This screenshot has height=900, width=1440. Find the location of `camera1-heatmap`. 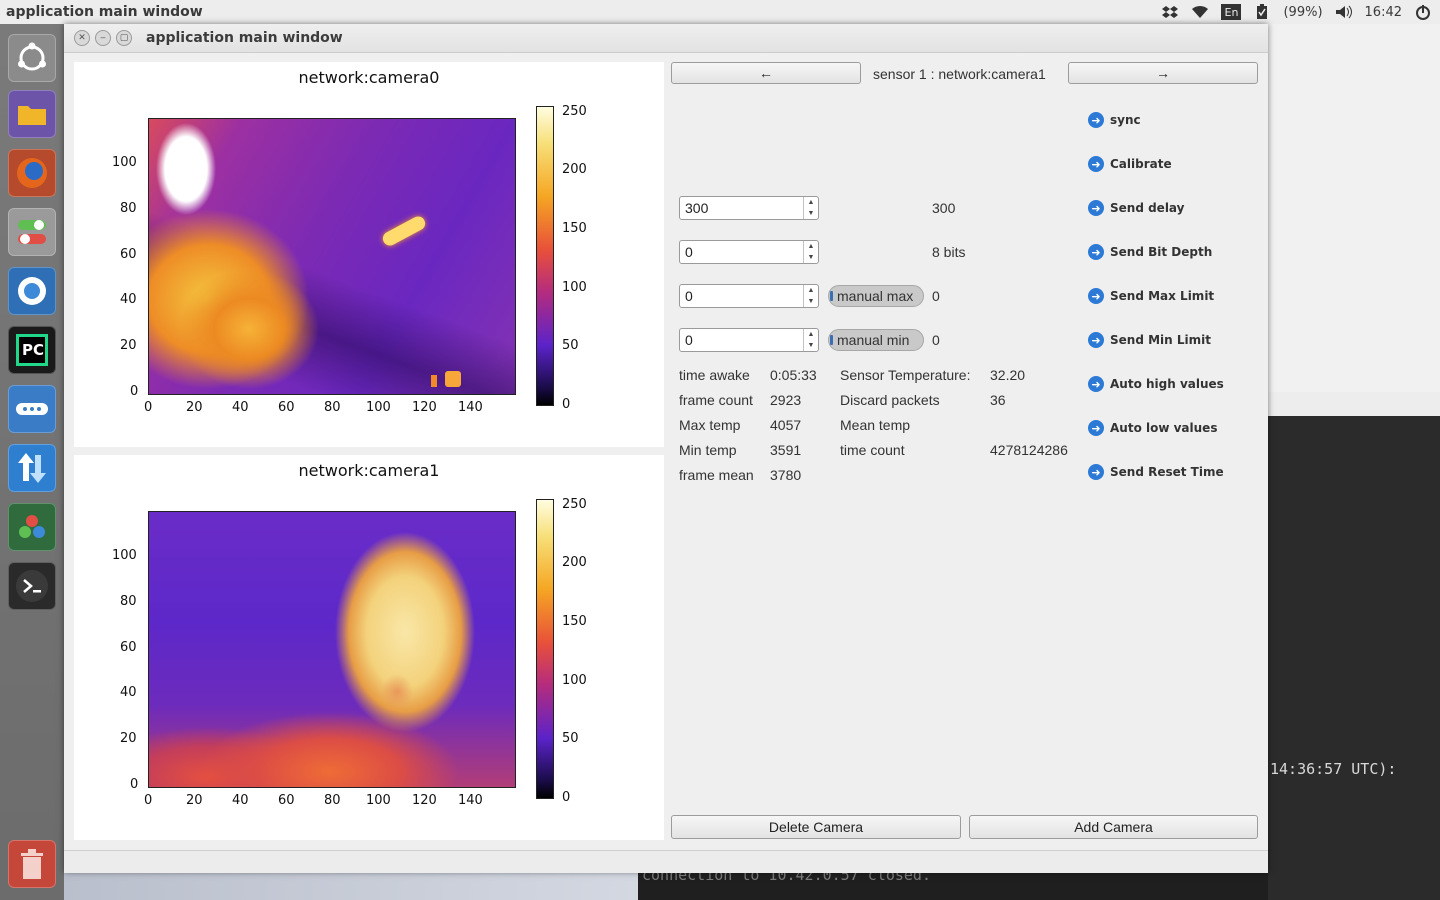

camera1-heatmap is located at coordinates (332, 649).